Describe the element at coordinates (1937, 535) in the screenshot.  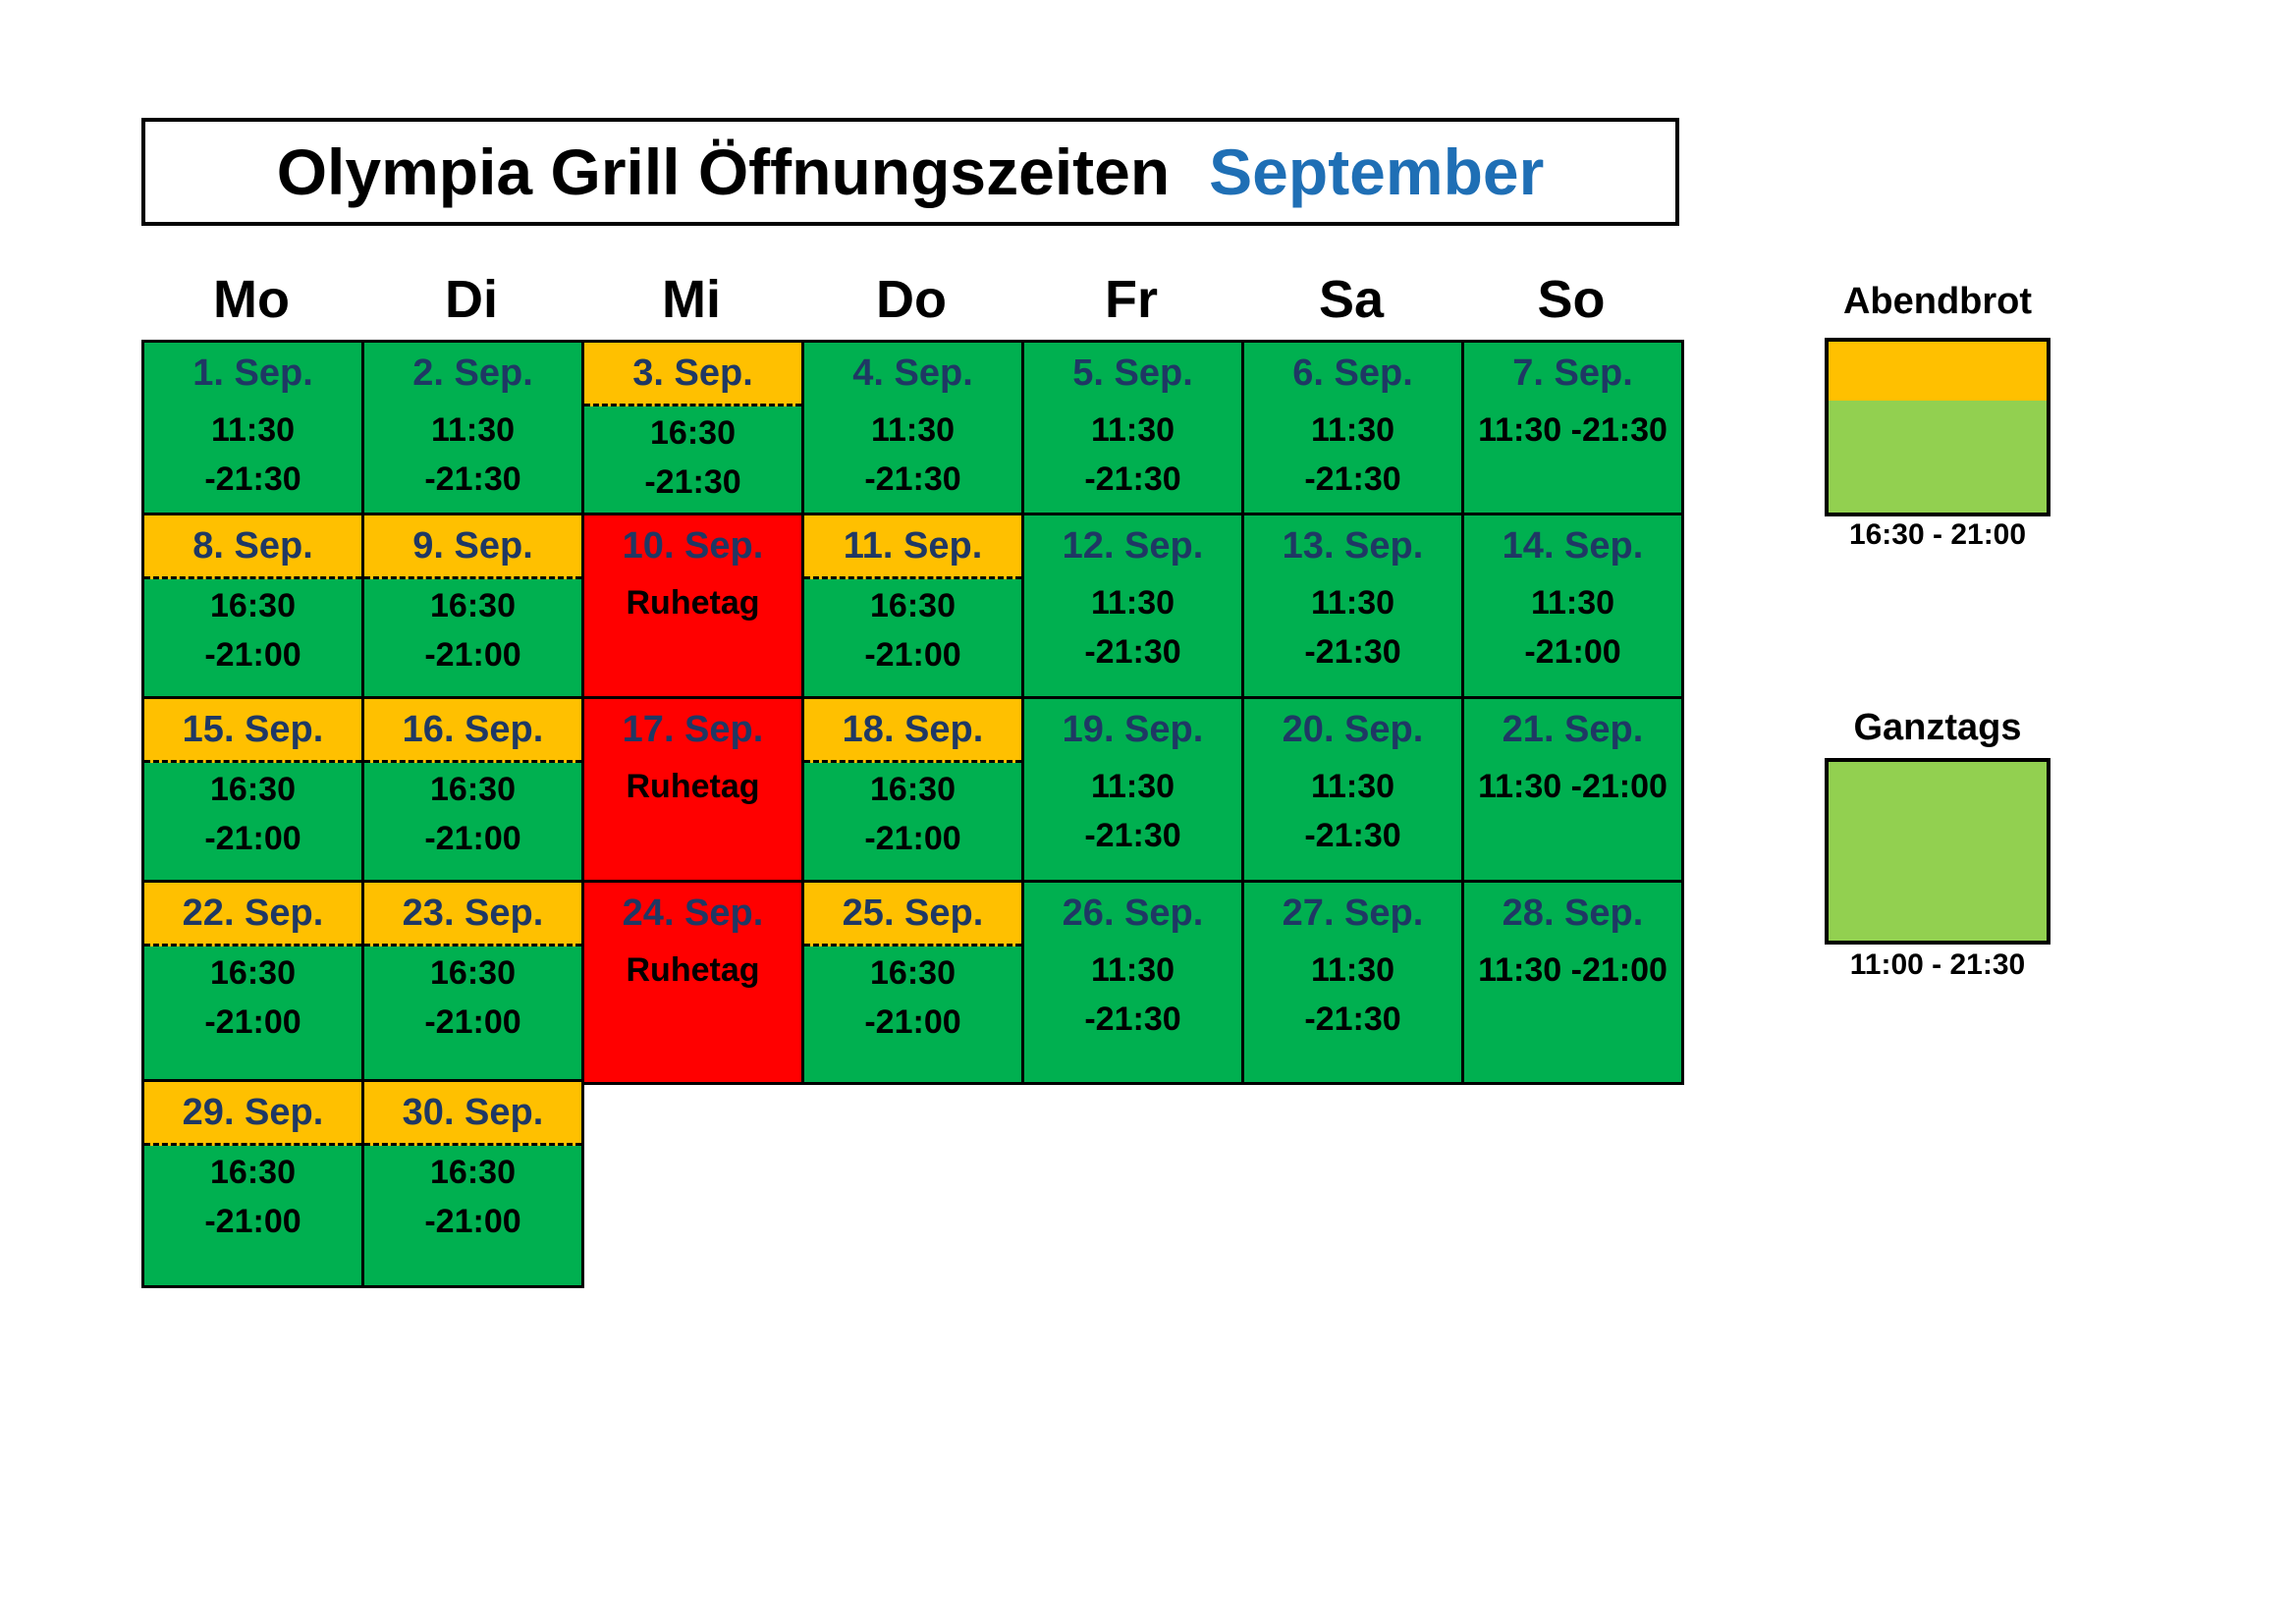
I see `legend-evening-time: 16:30 - 21:00` at that location.